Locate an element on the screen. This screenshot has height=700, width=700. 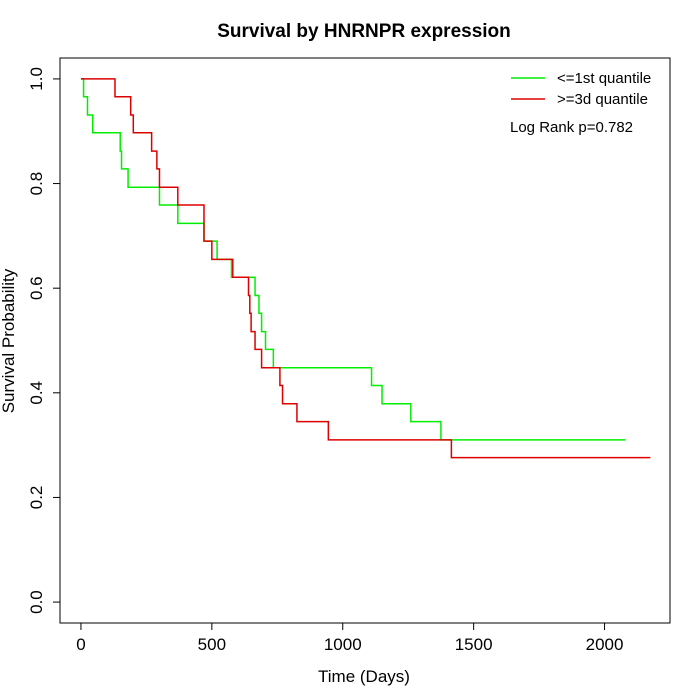
y-tick-label: 0.0 is located at coordinates (36, 602).